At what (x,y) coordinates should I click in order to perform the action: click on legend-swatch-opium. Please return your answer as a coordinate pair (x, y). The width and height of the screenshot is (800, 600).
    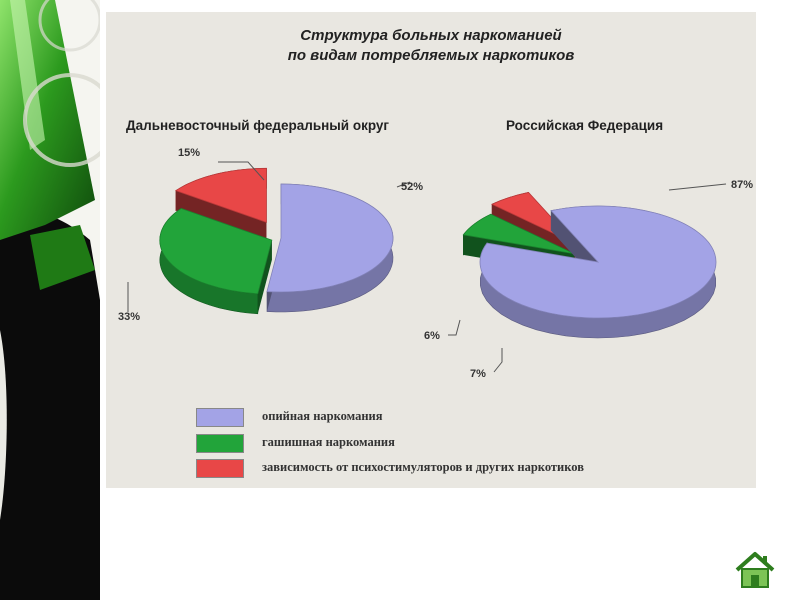
    Looking at the image, I should click on (220, 417).